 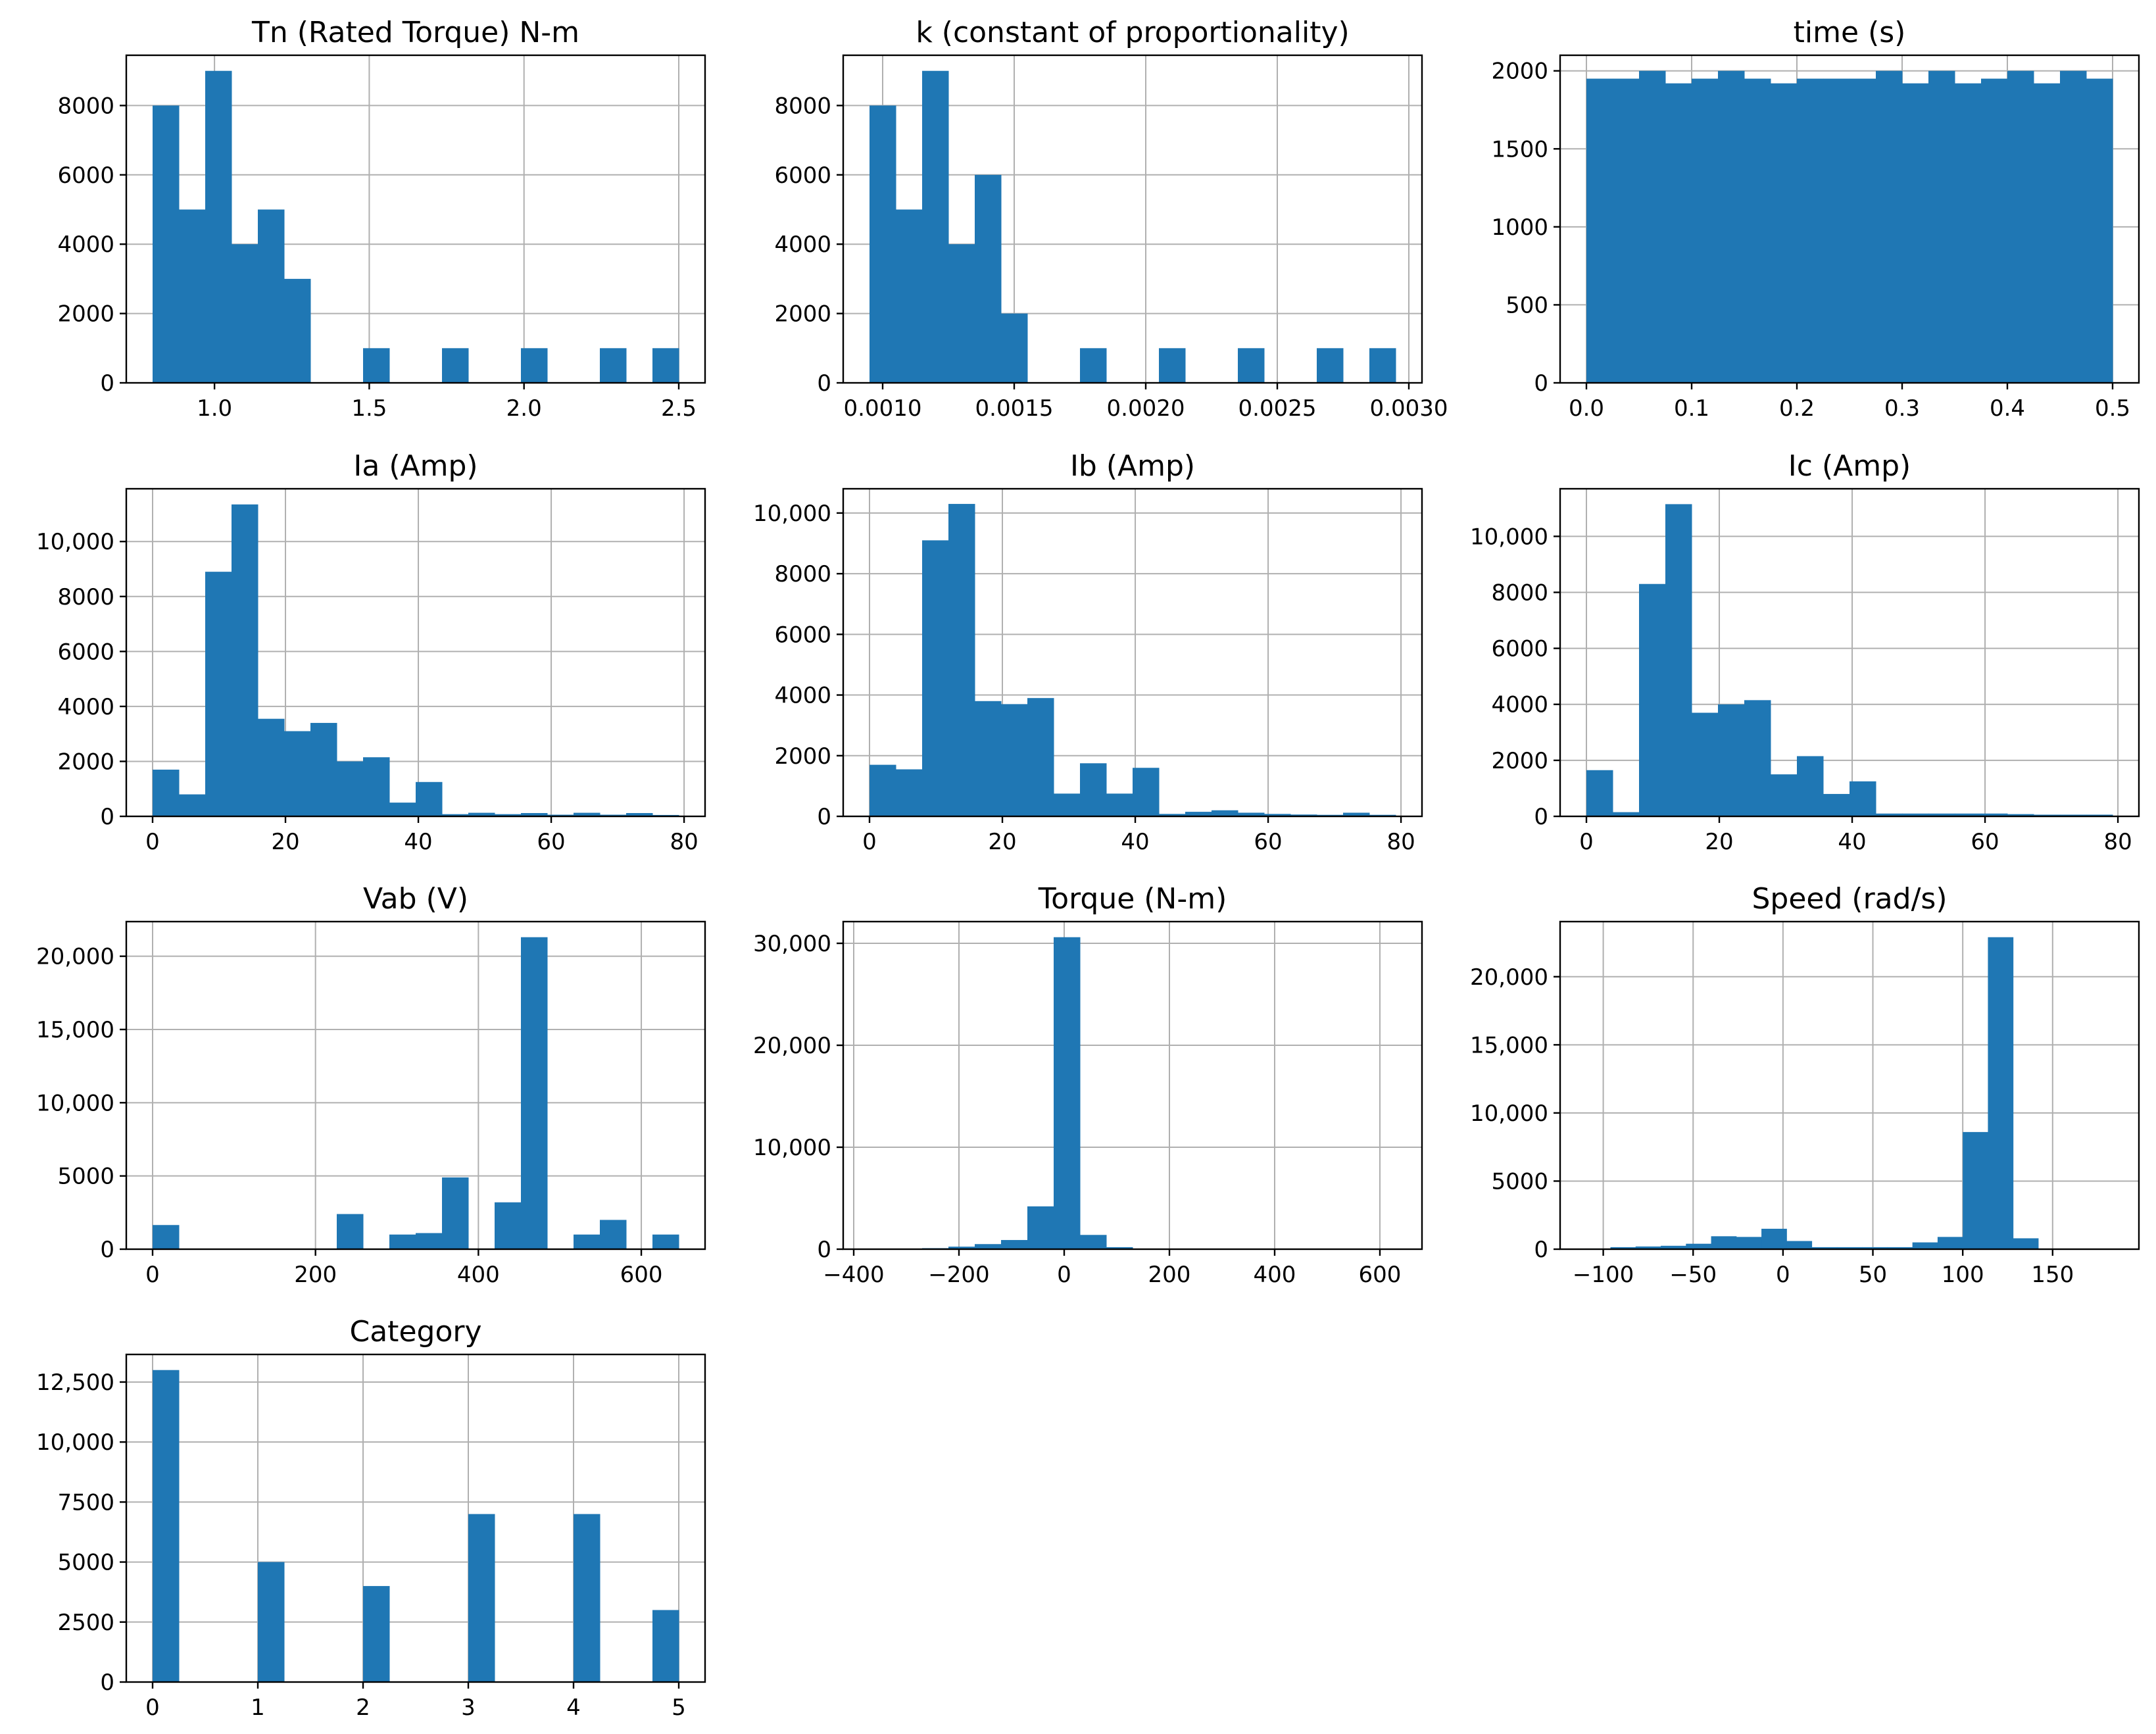 What do you see at coordinates (75, 1383) in the screenshot?
I see `y-tick-label: 12,500` at bounding box center [75, 1383].